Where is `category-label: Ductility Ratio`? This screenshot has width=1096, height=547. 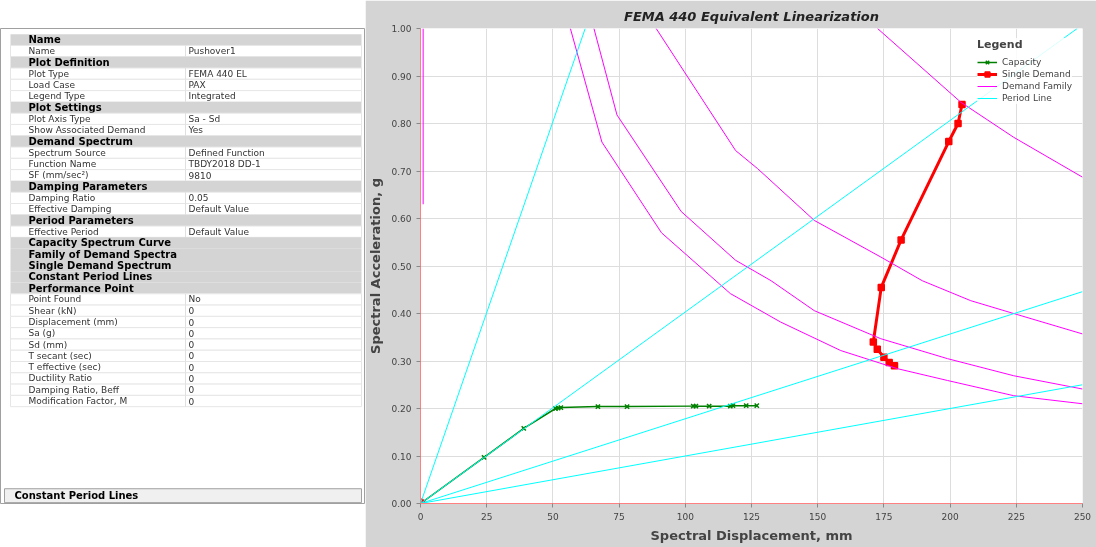 category-label: Ductility Ratio is located at coordinates (60, 378).